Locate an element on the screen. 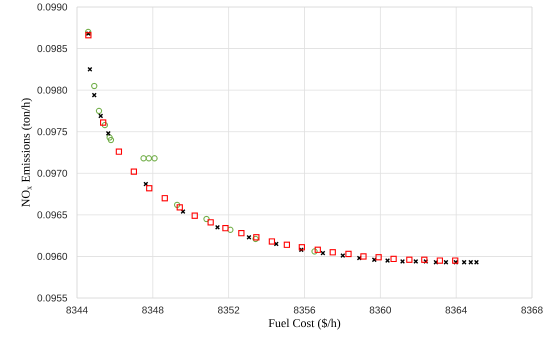 This screenshot has height=343, width=550. x-tick-label: 8348 is located at coordinates (153, 310).